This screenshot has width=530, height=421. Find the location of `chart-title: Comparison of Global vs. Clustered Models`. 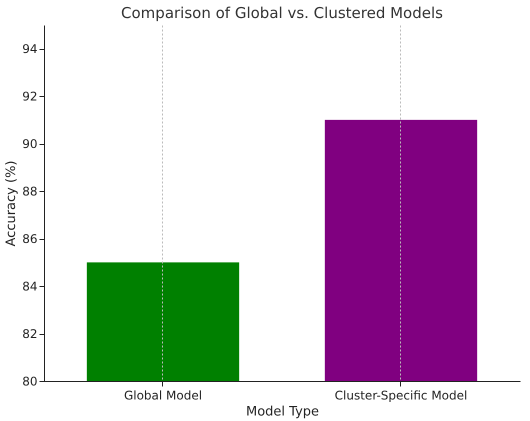

chart-title: Comparison of Global vs. Clustered Models is located at coordinates (282, 13).